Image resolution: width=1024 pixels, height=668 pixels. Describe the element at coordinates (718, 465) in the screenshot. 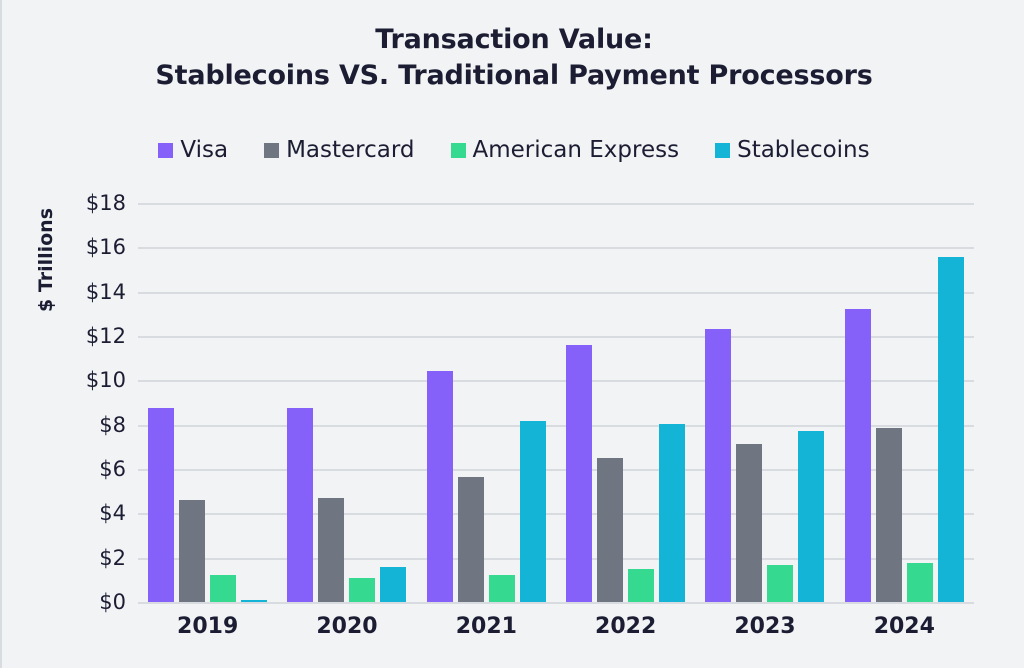

I see `bar-visa-2023` at that location.